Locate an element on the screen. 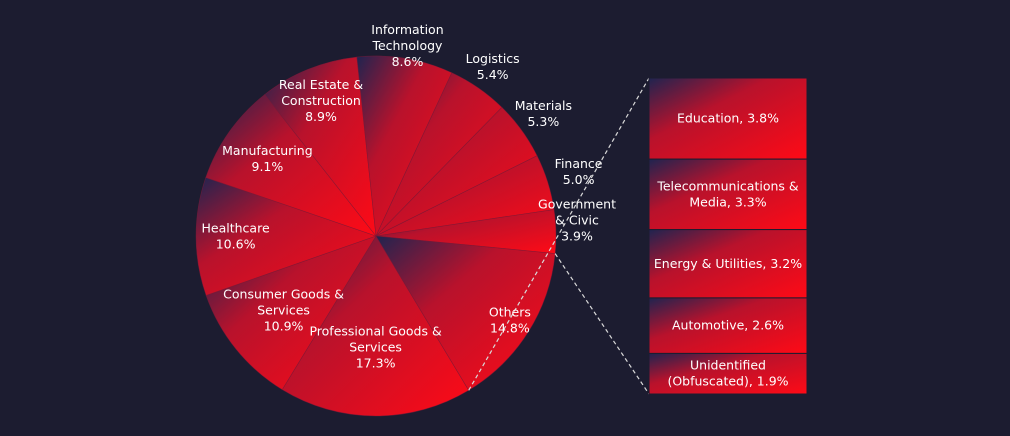 This screenshot has width=1010, height=436. pie-label-real-estate-and-construction: Real Estate & Construction 8.9% is located at coordinates (321, 100).